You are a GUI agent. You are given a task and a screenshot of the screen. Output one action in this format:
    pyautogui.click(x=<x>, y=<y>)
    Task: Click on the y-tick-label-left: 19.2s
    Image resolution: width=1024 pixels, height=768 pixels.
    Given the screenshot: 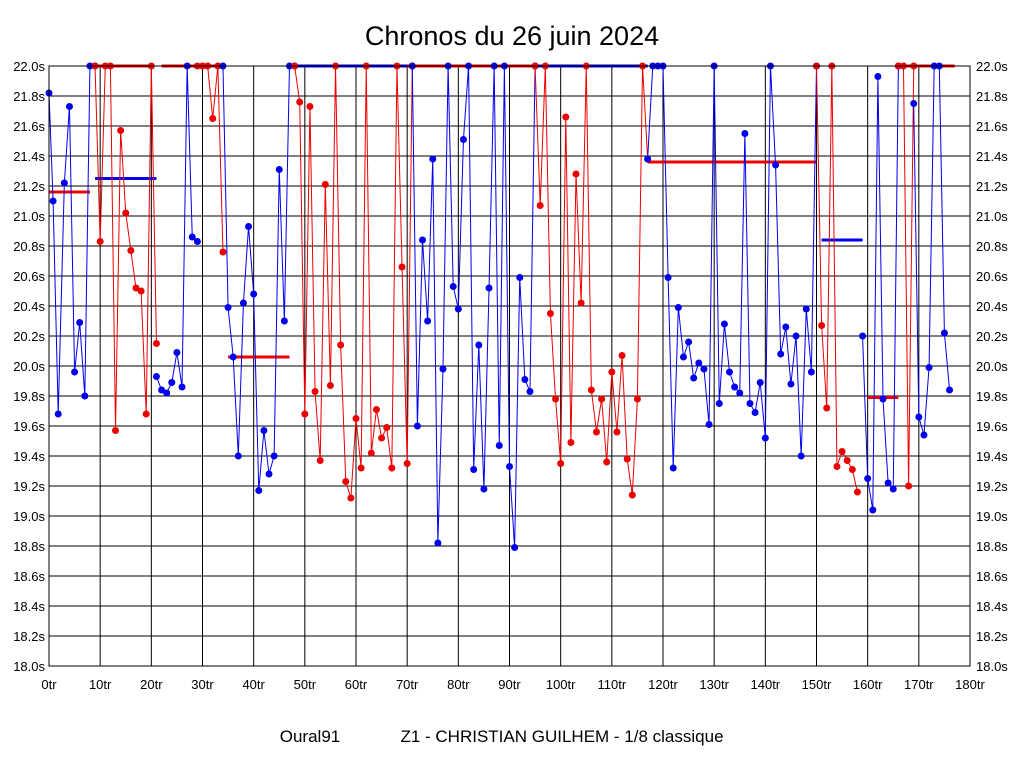 What is the action you would take?
    pyautogui.click(x=29, y=486)
    